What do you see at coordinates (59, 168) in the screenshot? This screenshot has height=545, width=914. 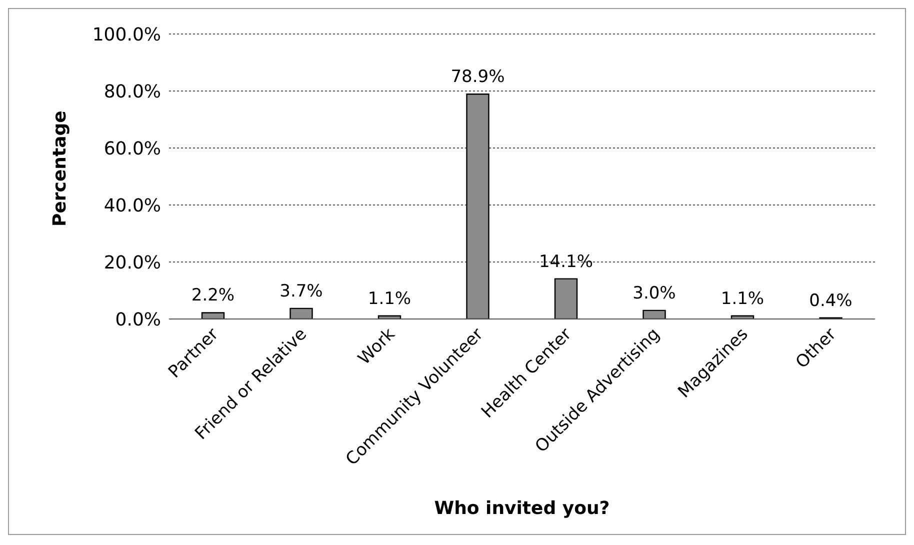 I see `y-axis-title: Percentage` at bounding box center [59, 168].